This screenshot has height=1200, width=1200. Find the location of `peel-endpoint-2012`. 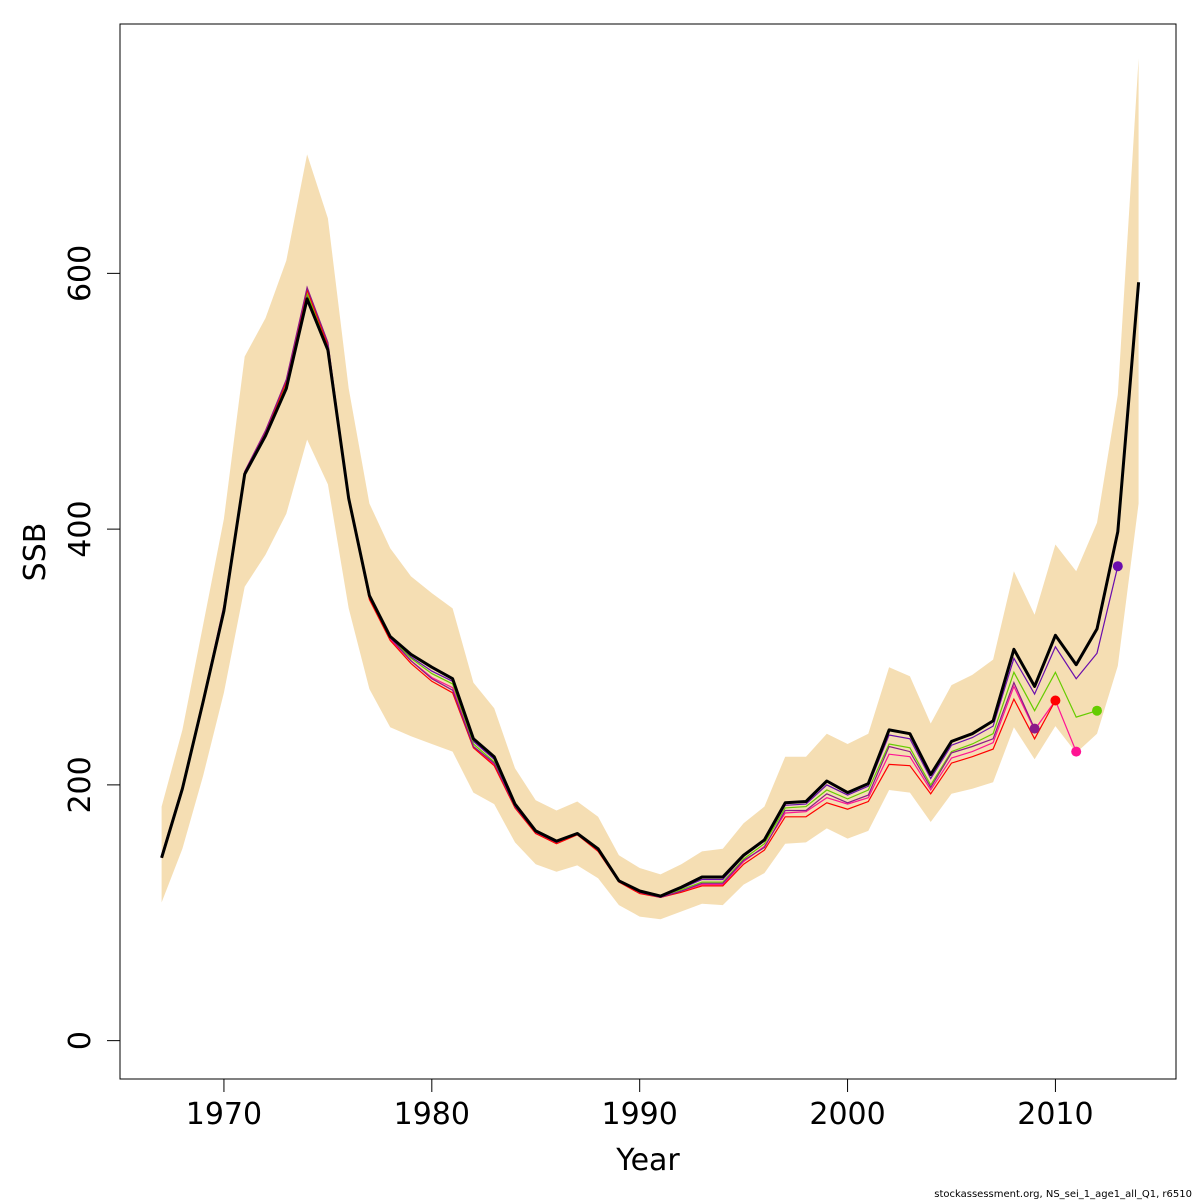

peel-endpoint-2012 is located at coordinates (1097, 710).